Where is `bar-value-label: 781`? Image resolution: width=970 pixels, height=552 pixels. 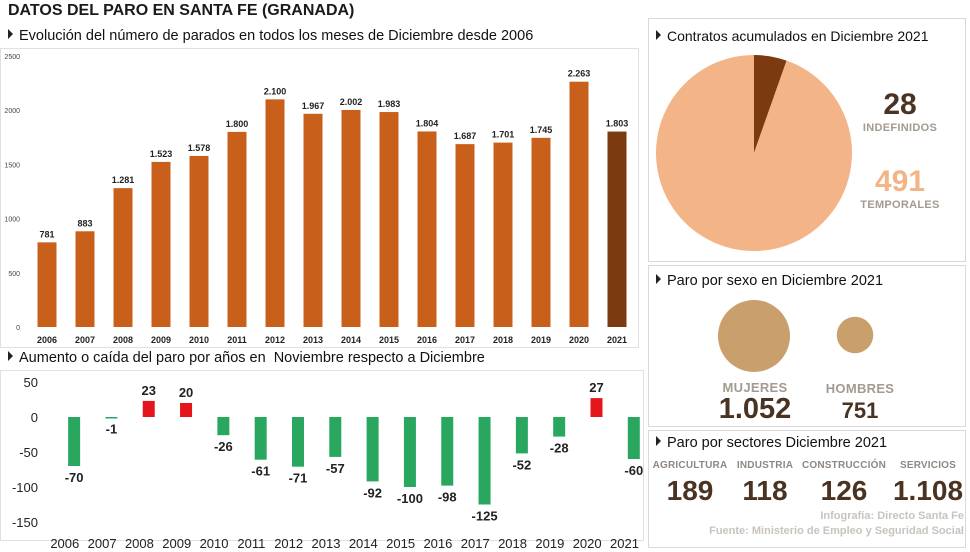
bar-value-label: 781 is located at coordinates (46, 234).